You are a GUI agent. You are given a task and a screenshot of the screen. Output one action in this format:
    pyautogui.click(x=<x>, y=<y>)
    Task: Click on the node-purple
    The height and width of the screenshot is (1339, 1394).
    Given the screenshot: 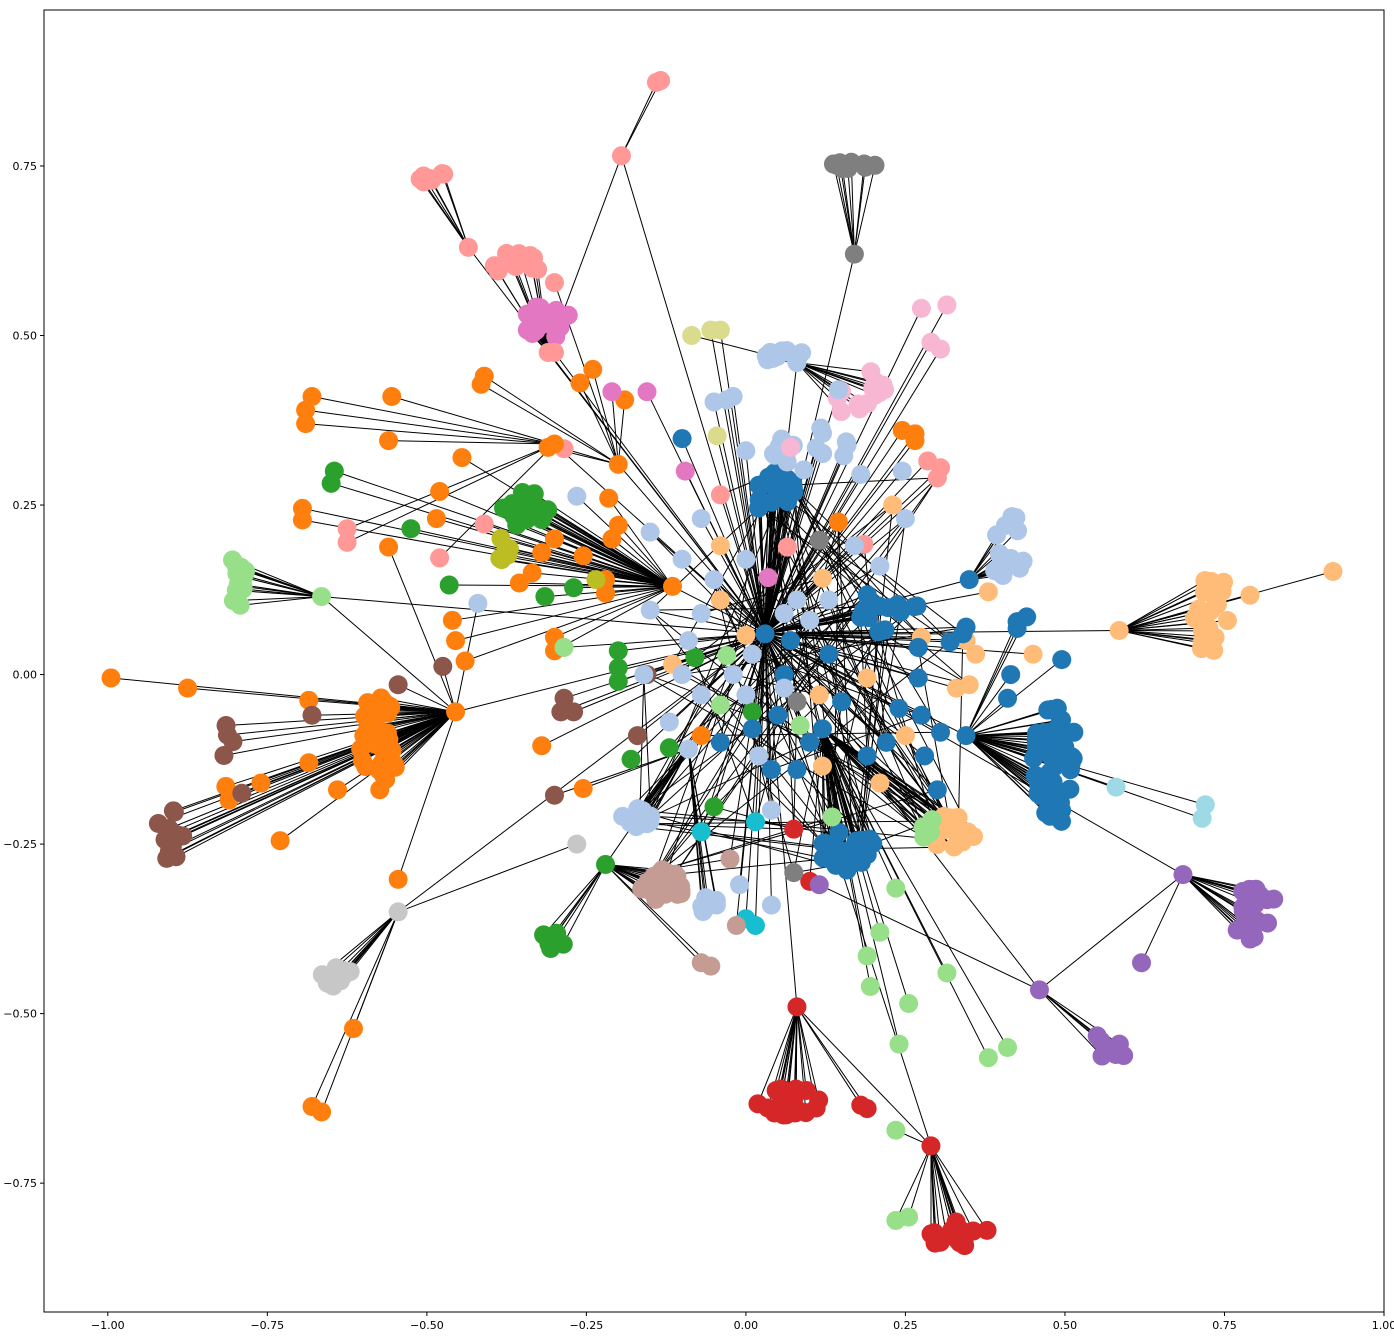 What is the action you would take?
    pyautogui.click(x=819, y=885)
    